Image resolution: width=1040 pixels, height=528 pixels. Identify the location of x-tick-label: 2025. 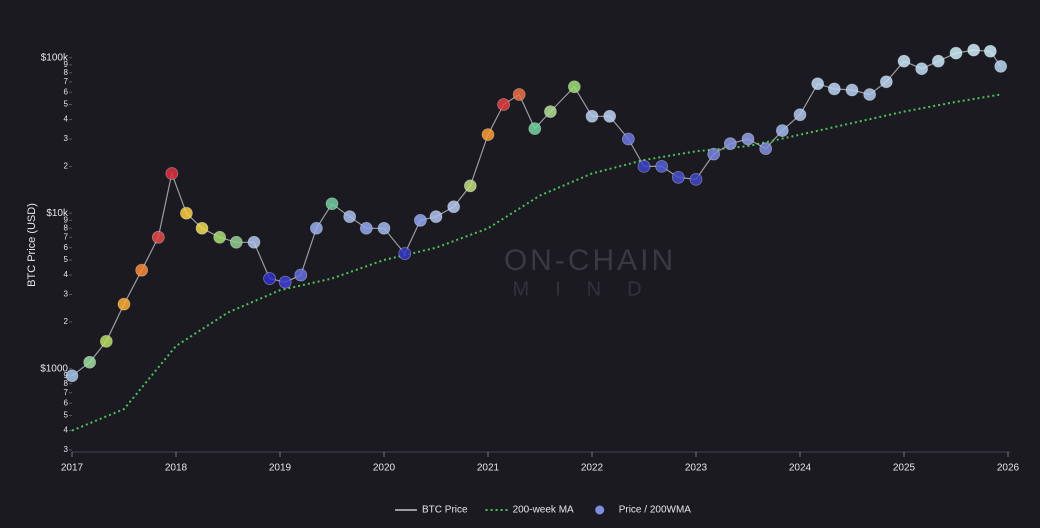
(904, 468).